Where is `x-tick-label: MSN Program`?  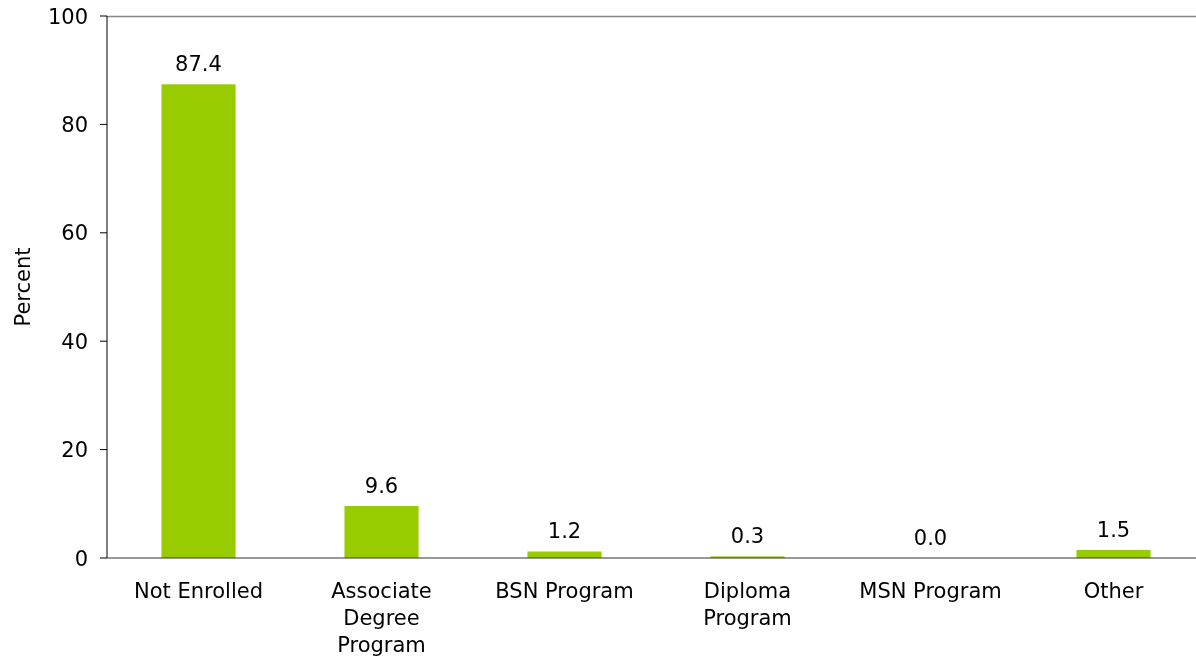
x-tick-label: MSN Program is located at coordinates (930, 591).